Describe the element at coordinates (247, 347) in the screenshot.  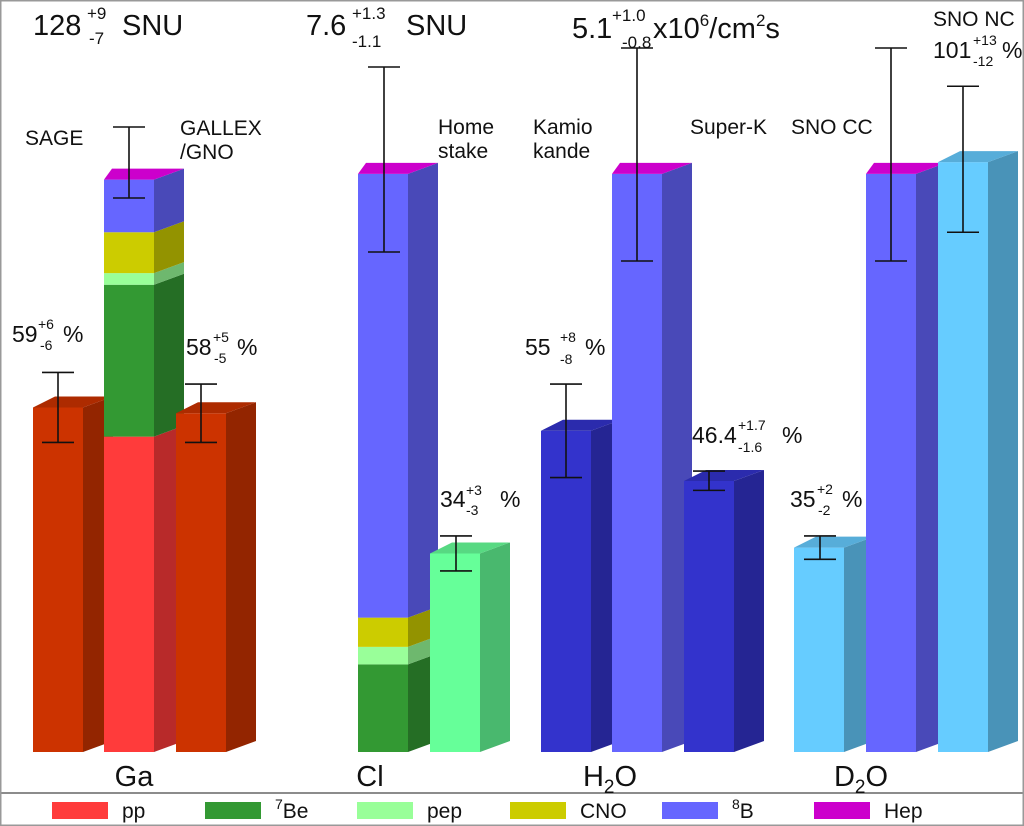
I see `gallex-pct-unit: %` at that location.